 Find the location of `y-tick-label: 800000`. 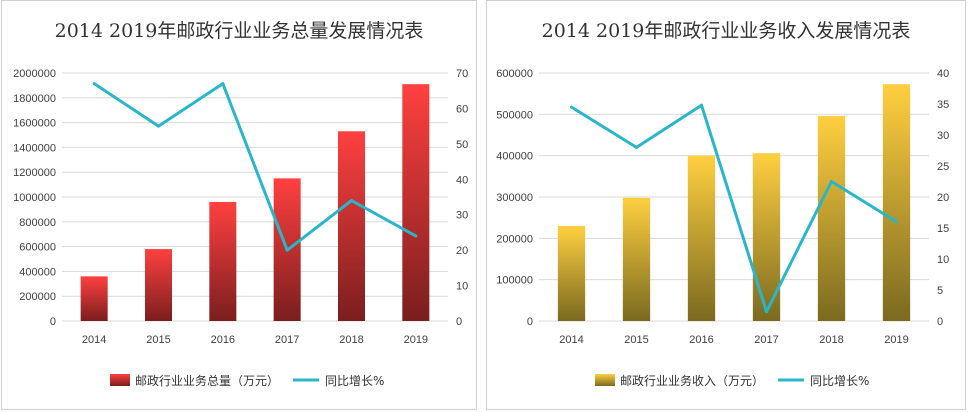

y-tick-label: 800000 is located at coordinates (37, 223).